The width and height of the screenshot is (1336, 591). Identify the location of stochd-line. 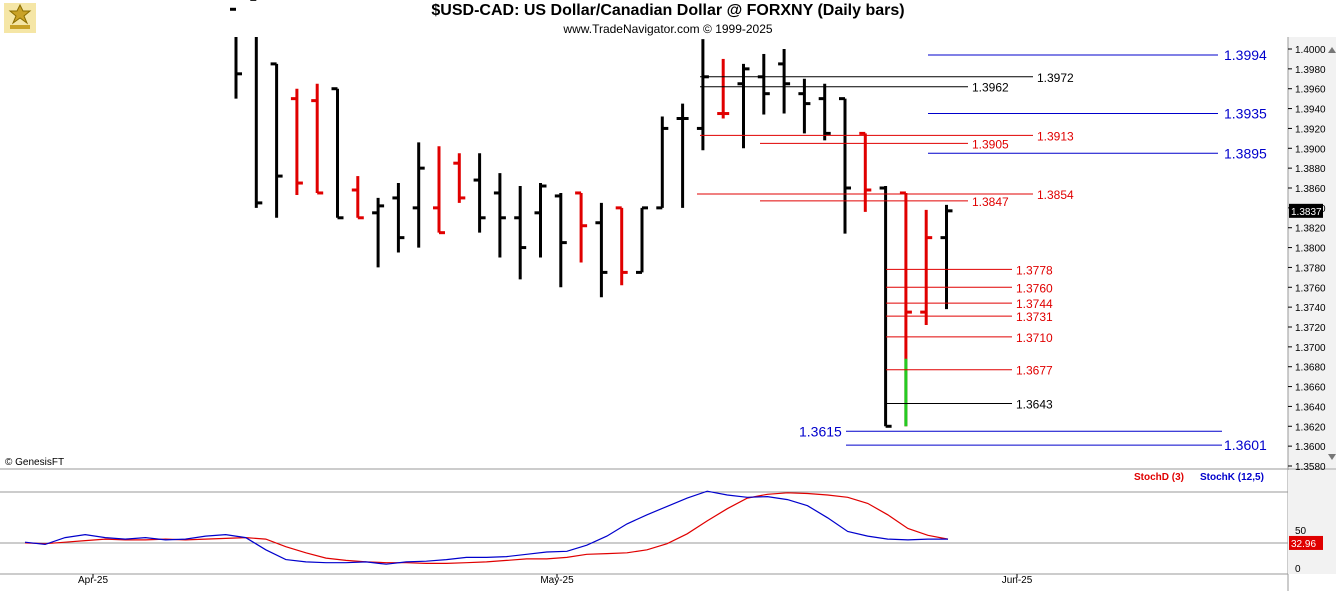
(486, 528).